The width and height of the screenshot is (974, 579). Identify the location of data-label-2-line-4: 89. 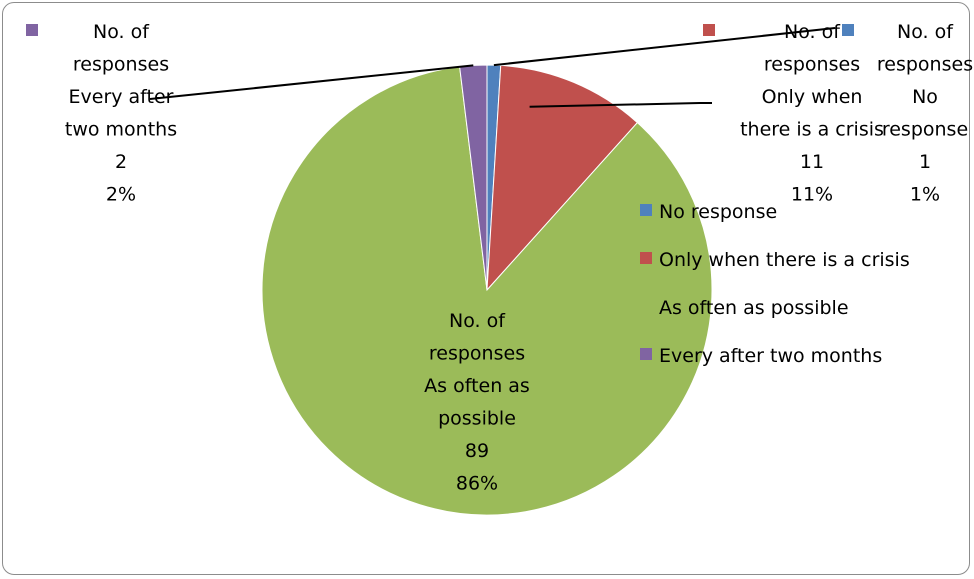
(477, 451).